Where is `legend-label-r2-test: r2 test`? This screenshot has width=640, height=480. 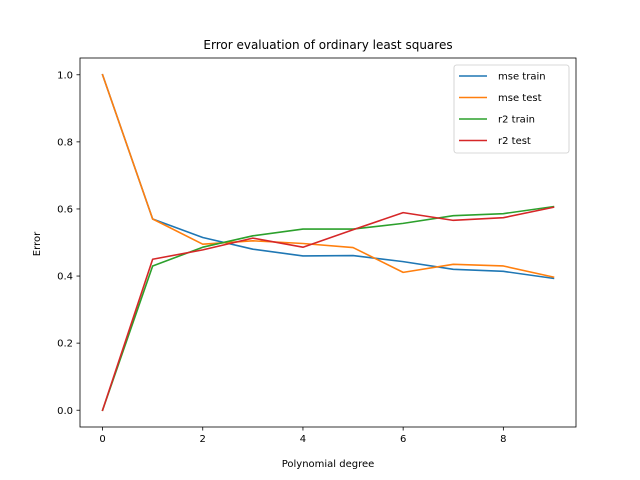 legend-label-r2-test: r2 test is located at coordinates (514, 141).